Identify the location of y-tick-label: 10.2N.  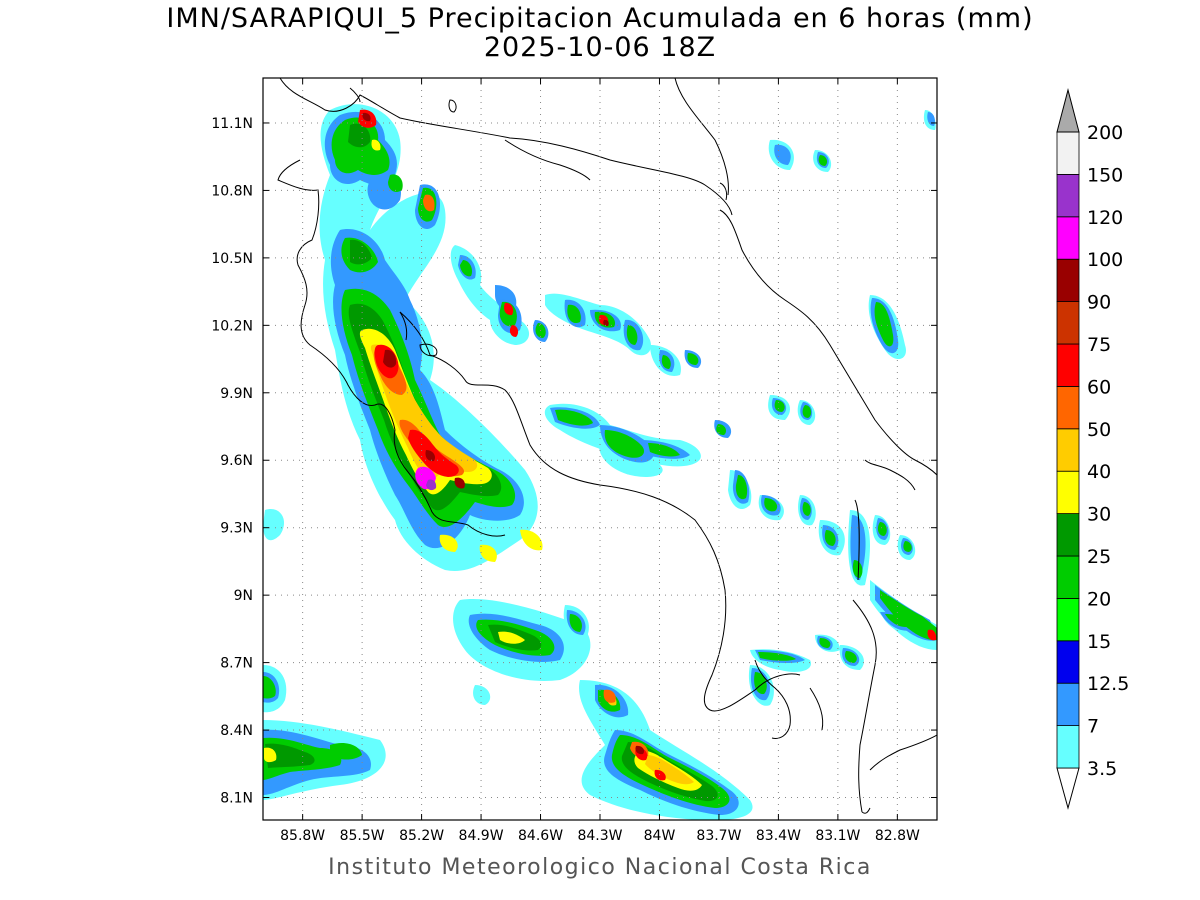
(232, 326).